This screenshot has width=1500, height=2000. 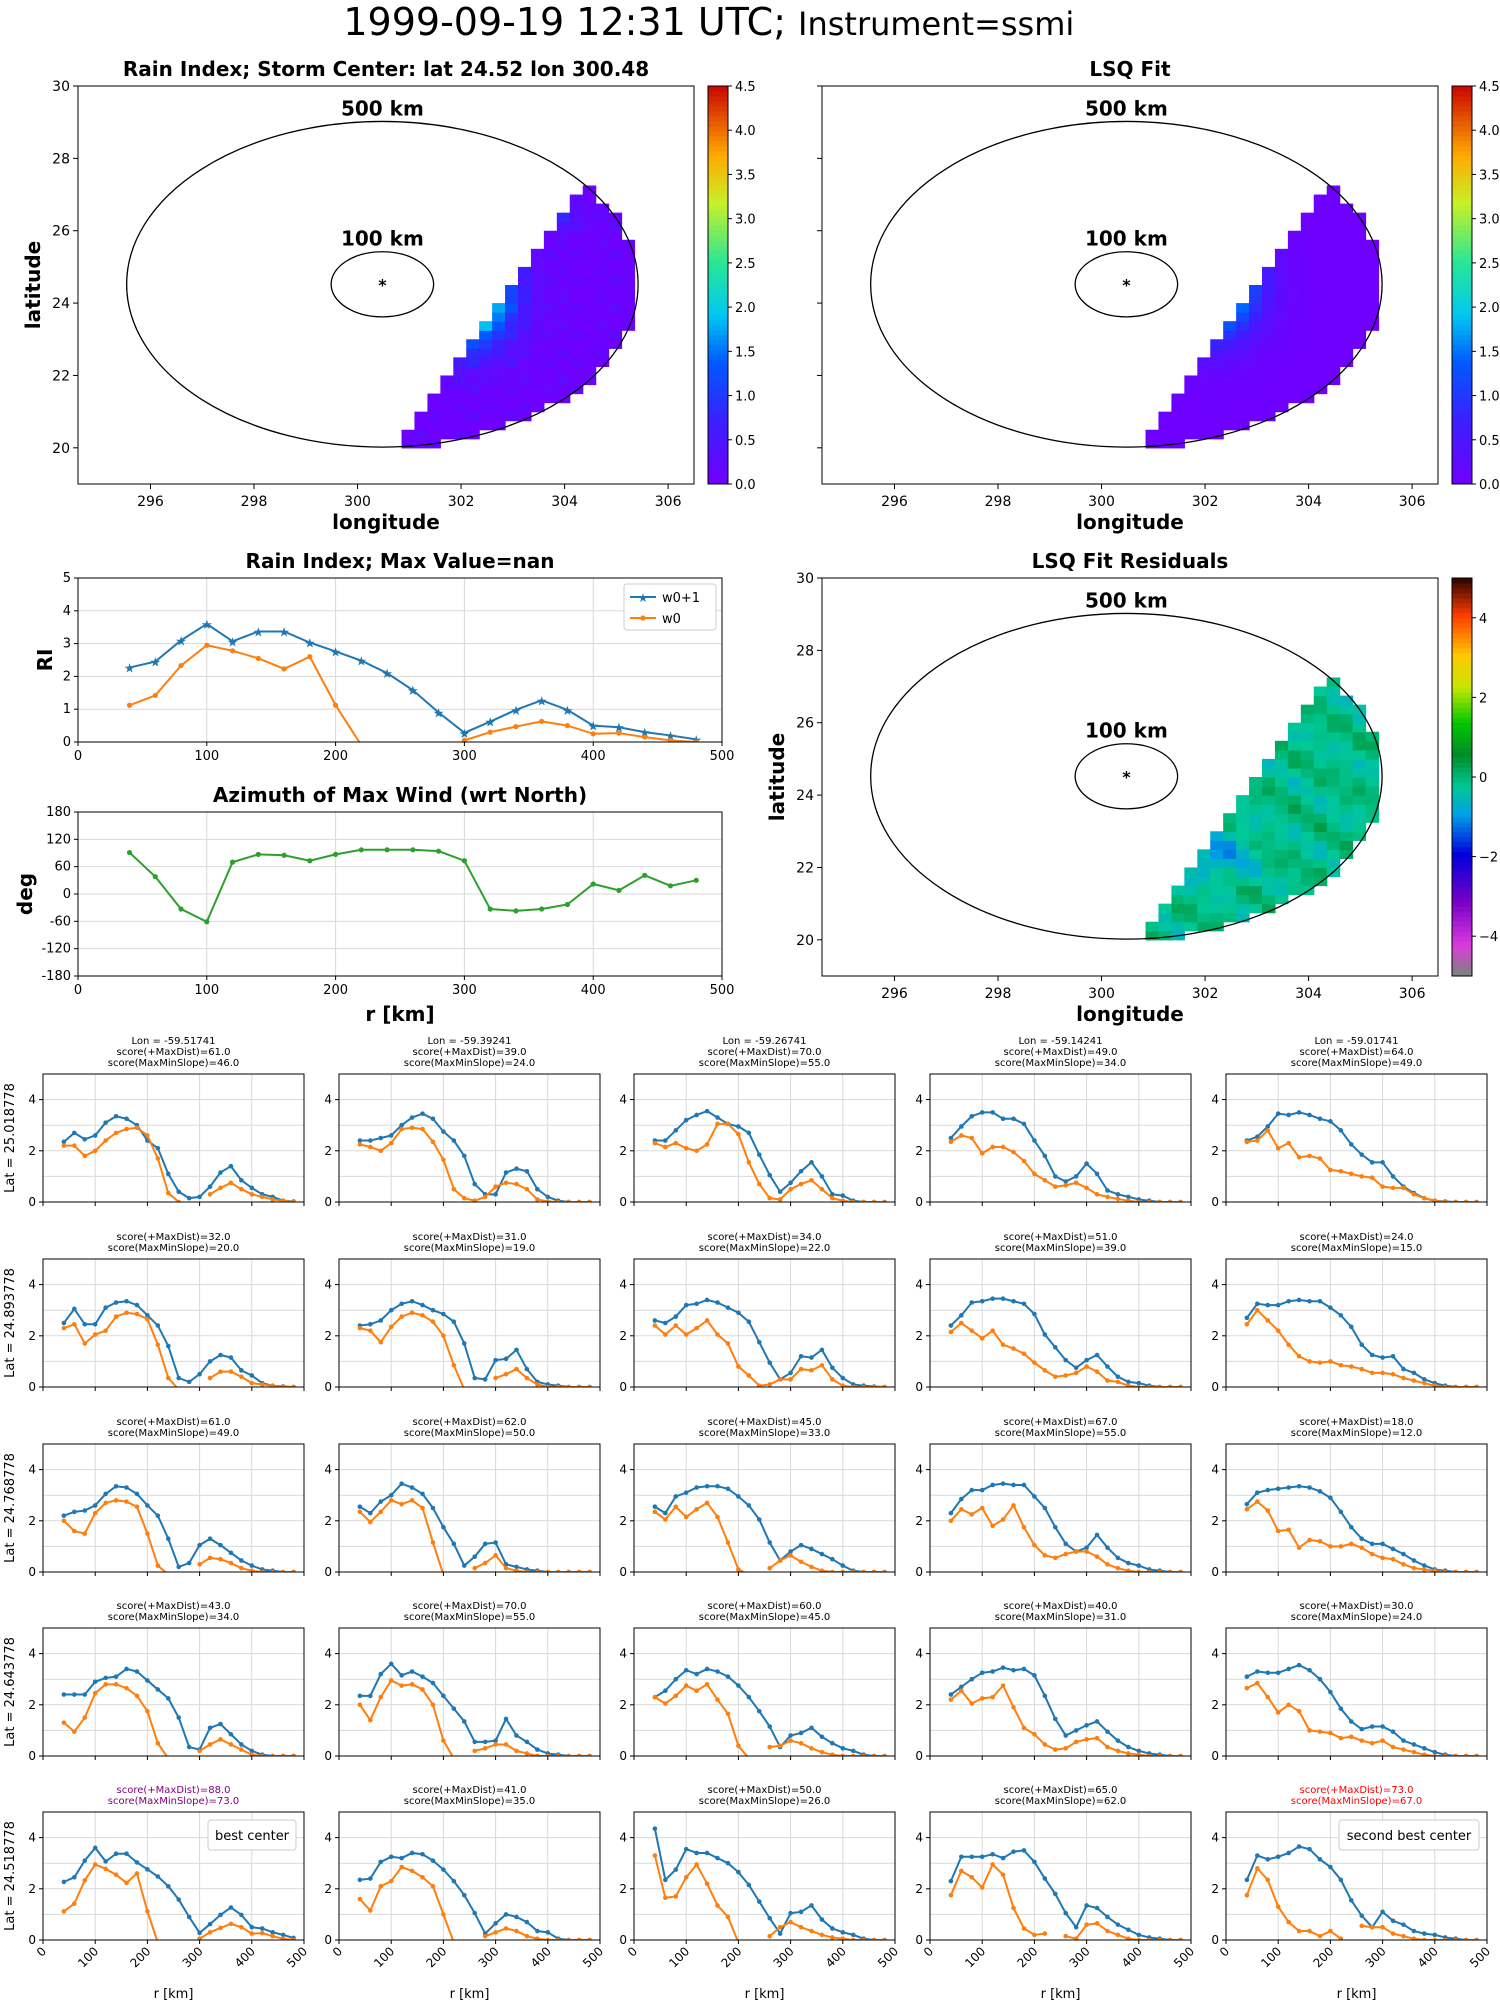 I want to click on y-tick-label: 2, so click(x=919, y=1151).